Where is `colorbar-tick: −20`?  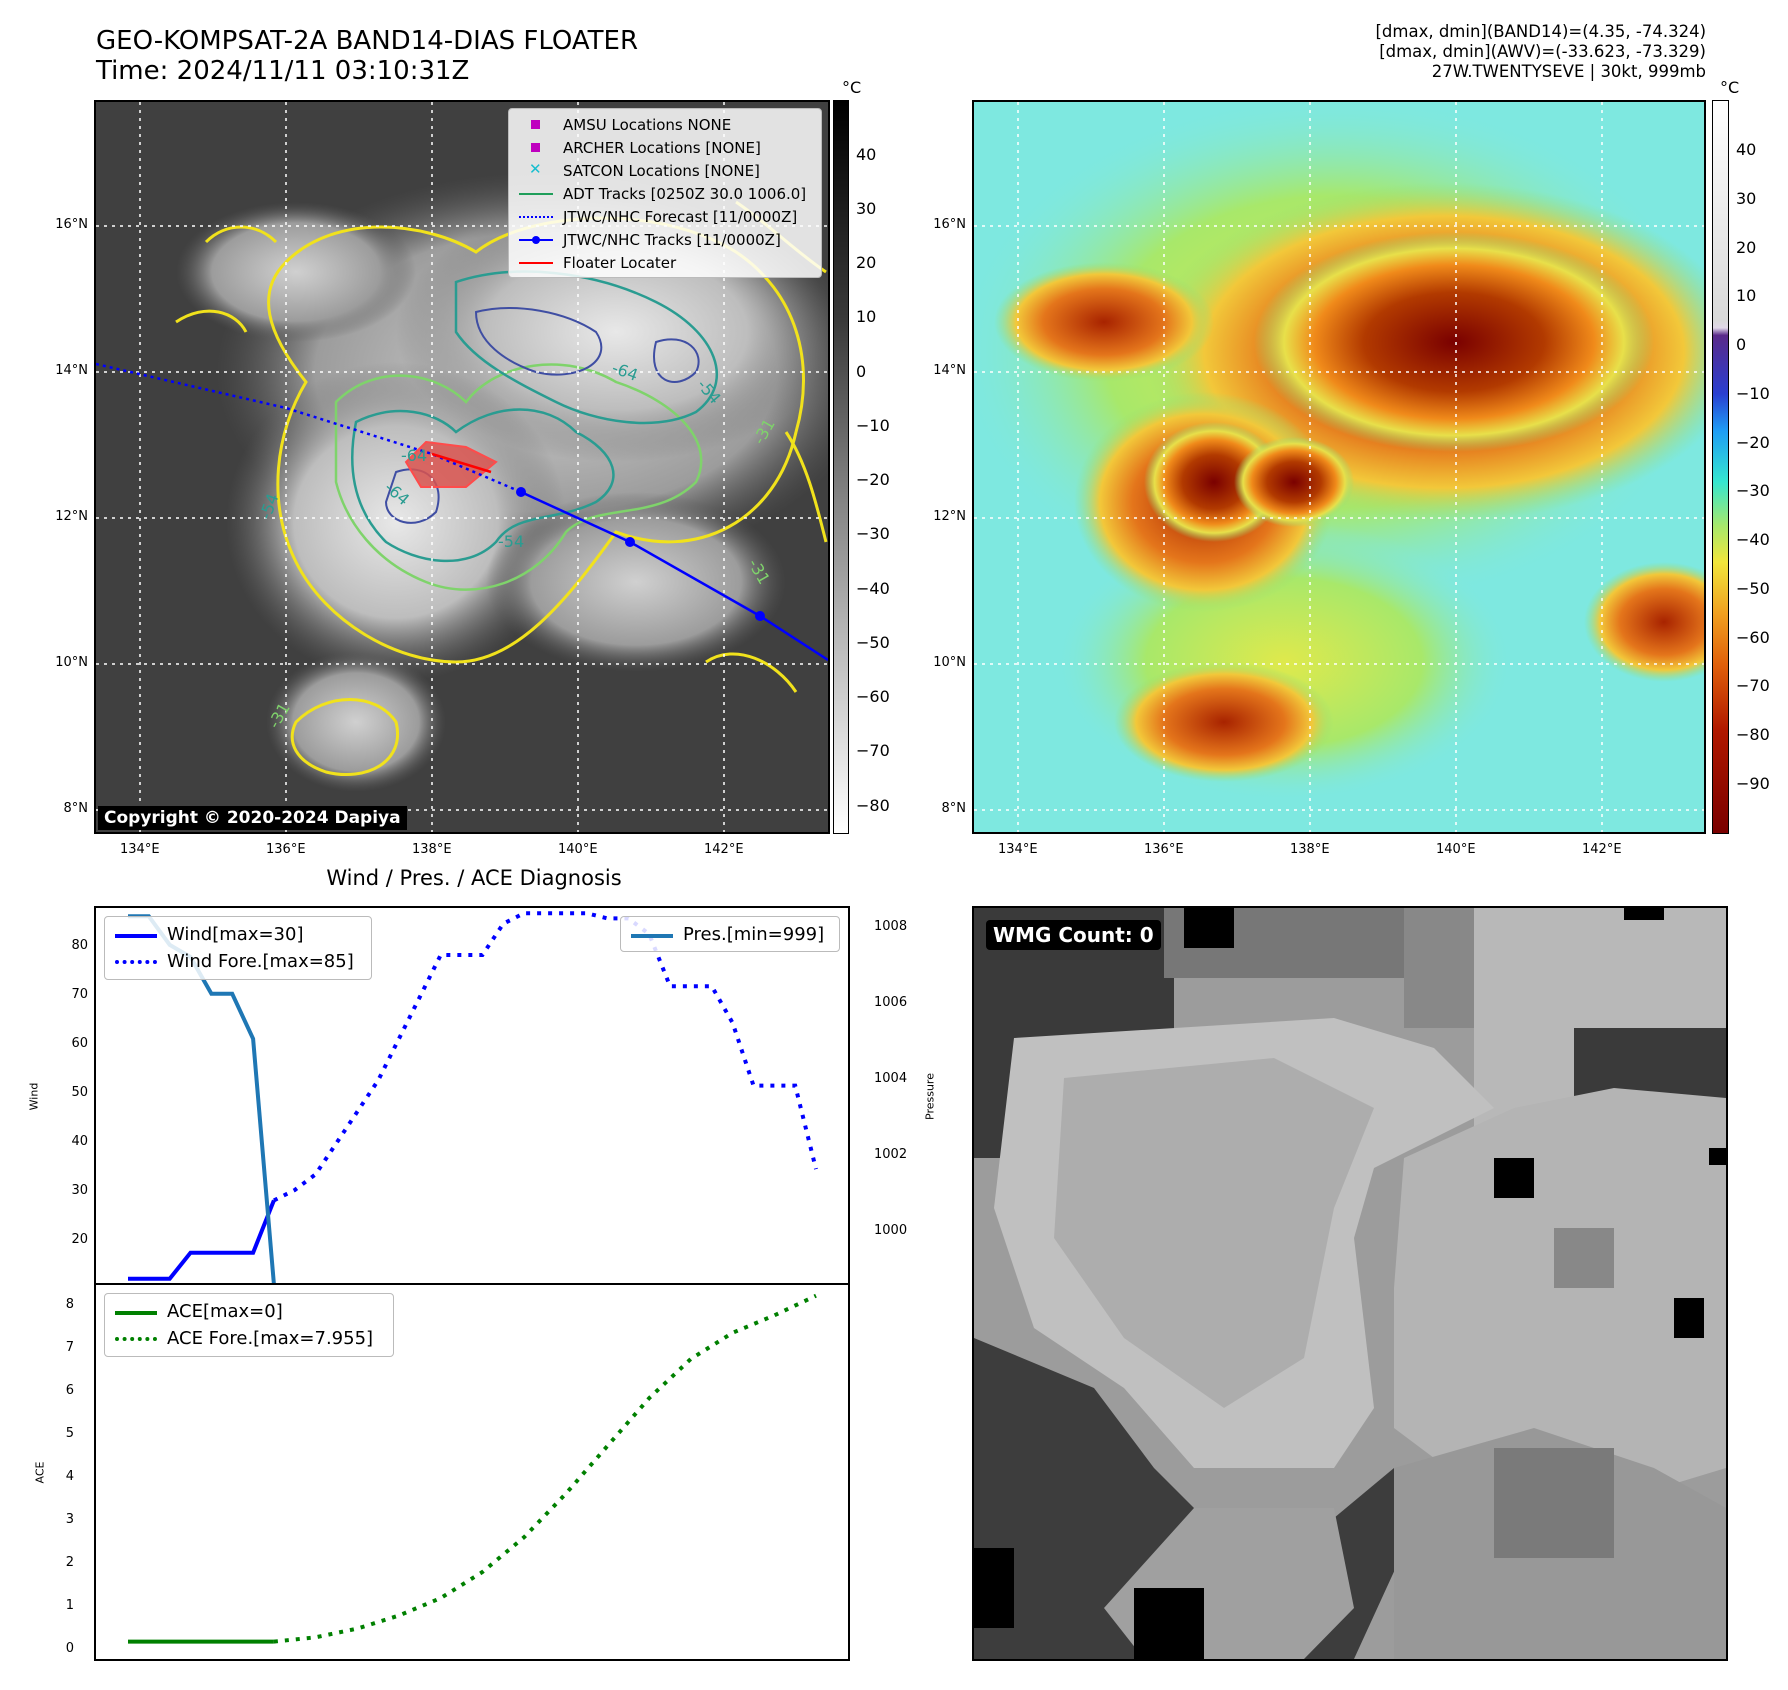 colorbar-tick: −20 is located at coordinates (1753, 442).